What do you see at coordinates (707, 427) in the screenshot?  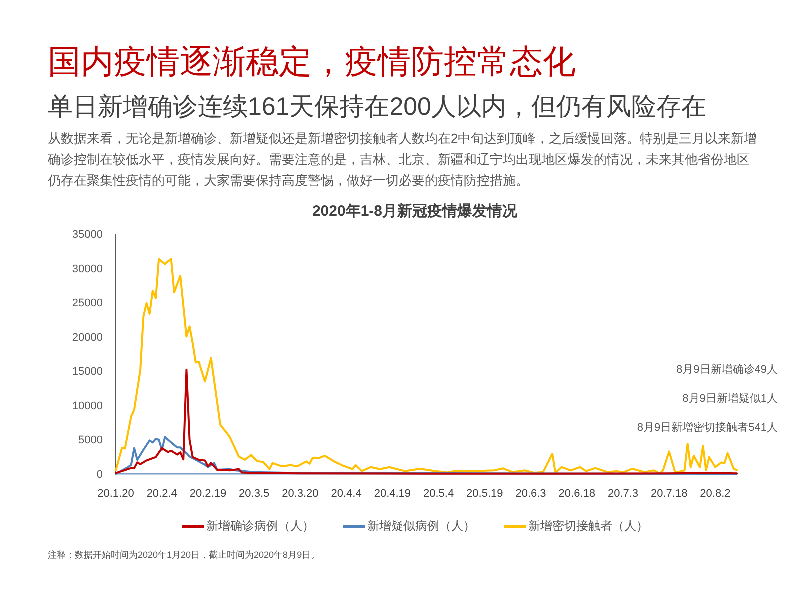 I see `annotation: 8月9日新增密切接触者541人` at bounding box center [707, 427].